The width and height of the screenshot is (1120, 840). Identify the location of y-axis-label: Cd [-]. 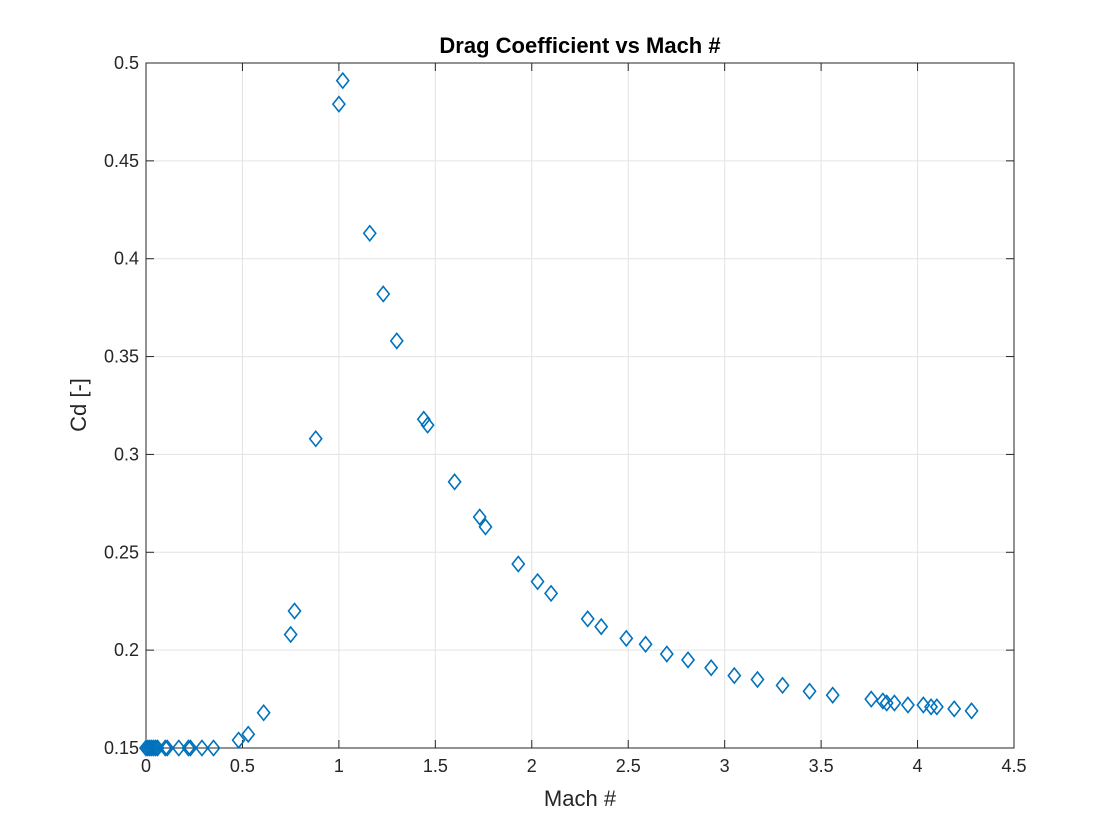
(78, 405).